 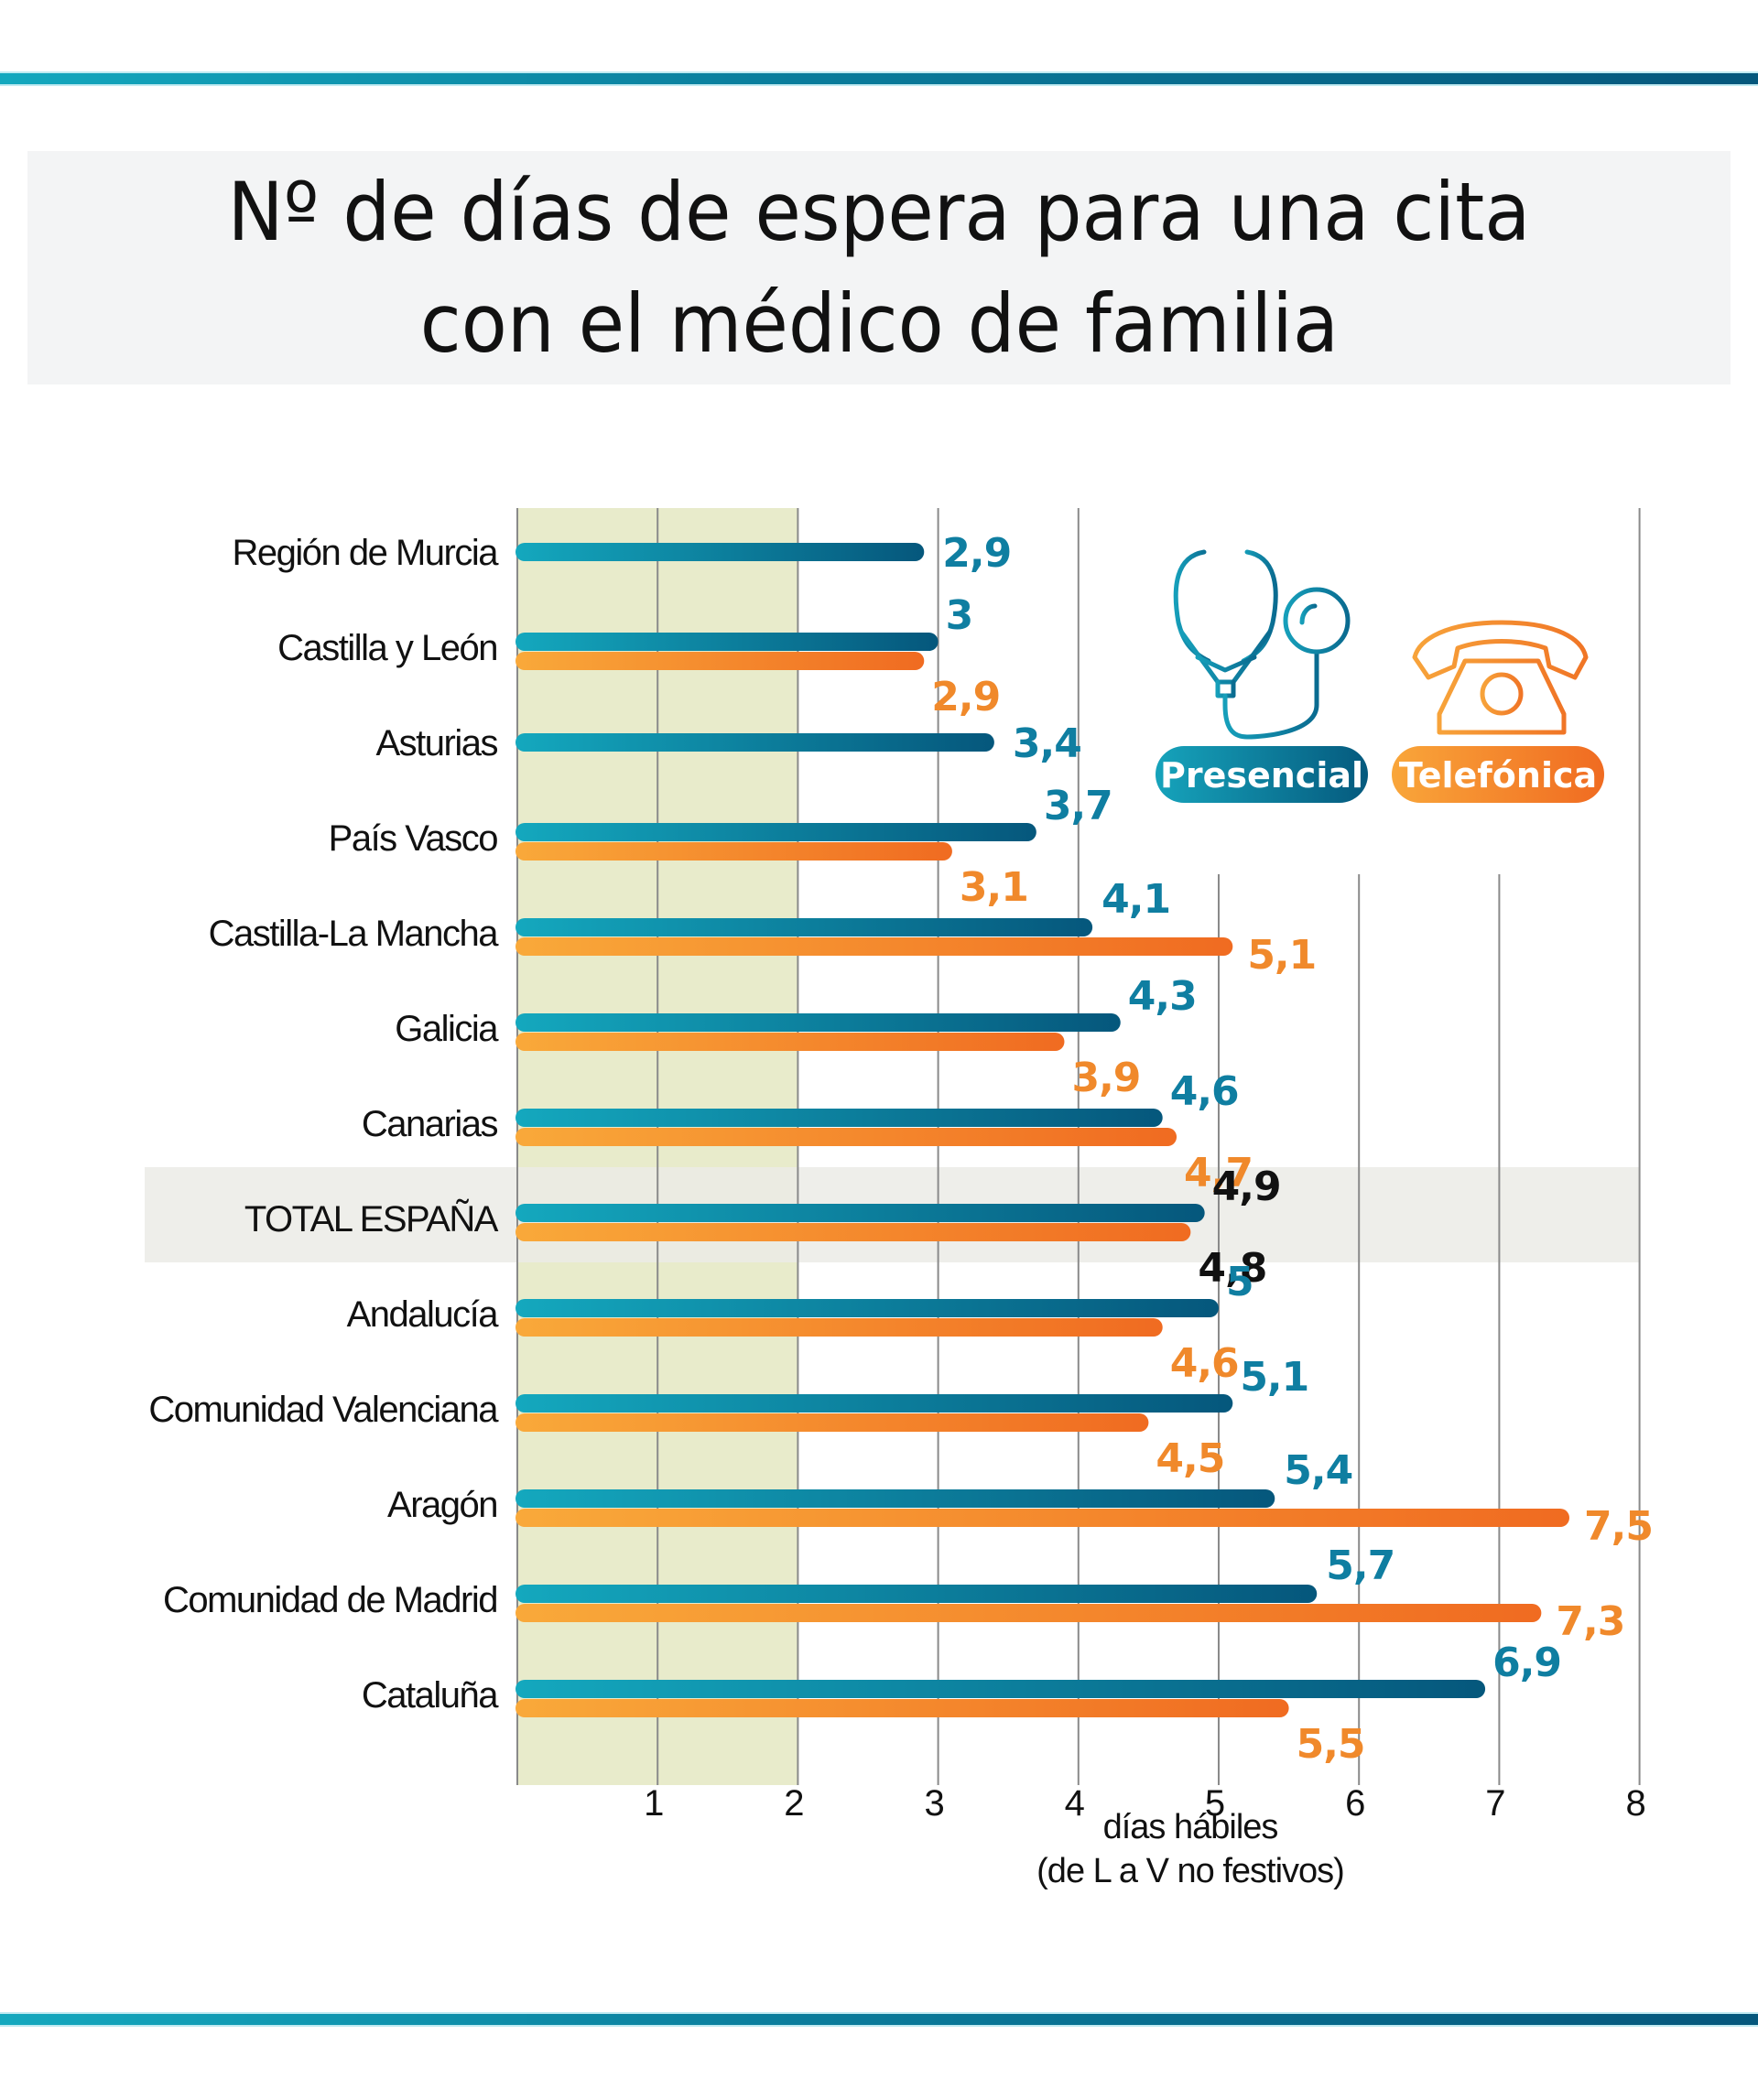 I want to click on category-label: Galicia, so click(x=447, y=1029).